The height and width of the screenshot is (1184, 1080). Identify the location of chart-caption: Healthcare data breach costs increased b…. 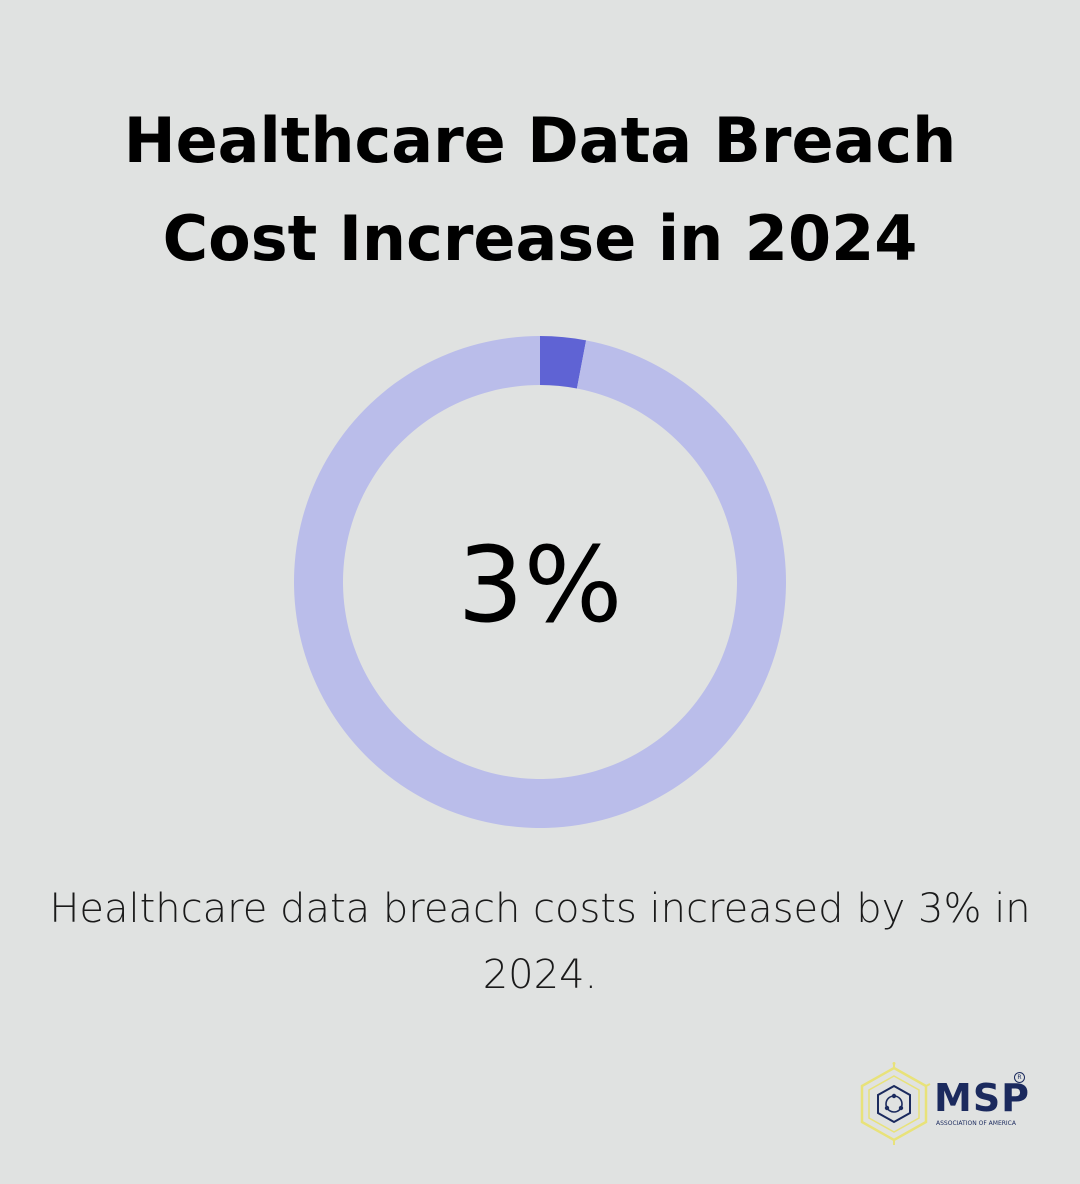
(540, 942).